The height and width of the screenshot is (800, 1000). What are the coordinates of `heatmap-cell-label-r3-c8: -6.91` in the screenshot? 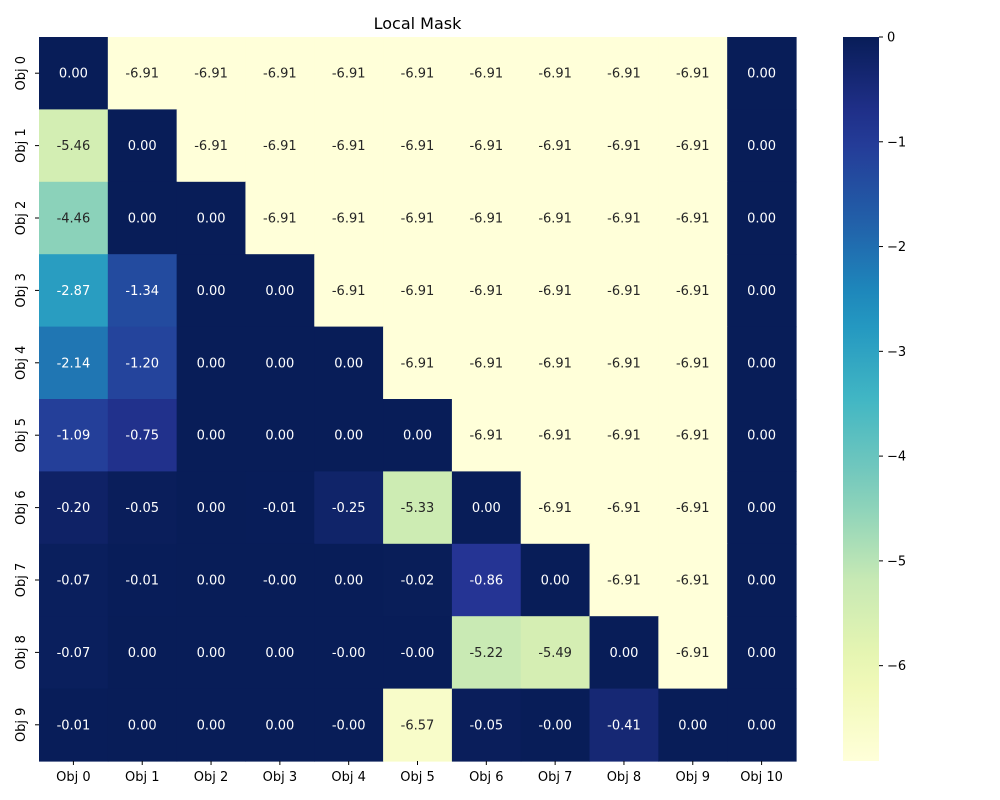 It's located at (624, 291).